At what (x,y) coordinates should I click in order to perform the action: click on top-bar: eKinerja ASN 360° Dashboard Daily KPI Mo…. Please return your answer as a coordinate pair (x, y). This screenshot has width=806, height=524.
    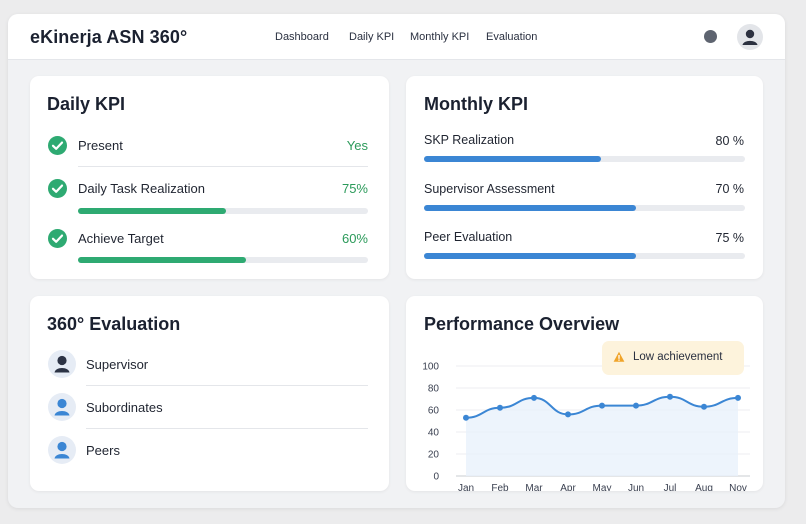
    Looking at the image, I should click on (396, 37).